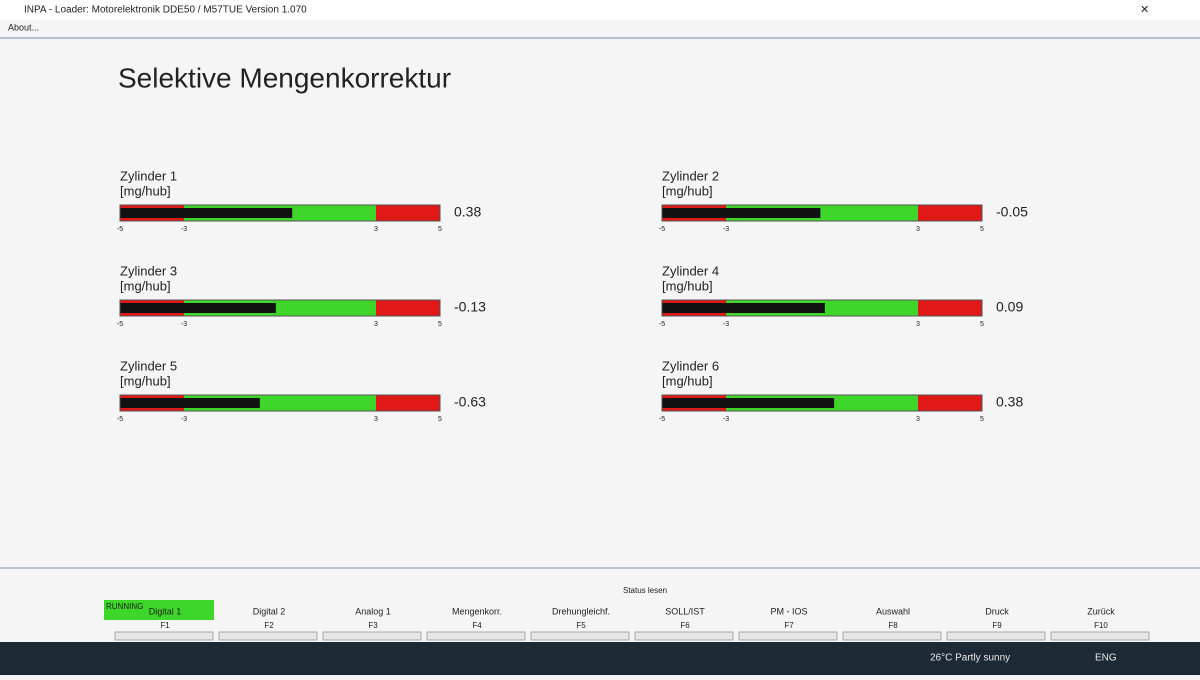  I want to click on function-key: F4, so click(477, 625).